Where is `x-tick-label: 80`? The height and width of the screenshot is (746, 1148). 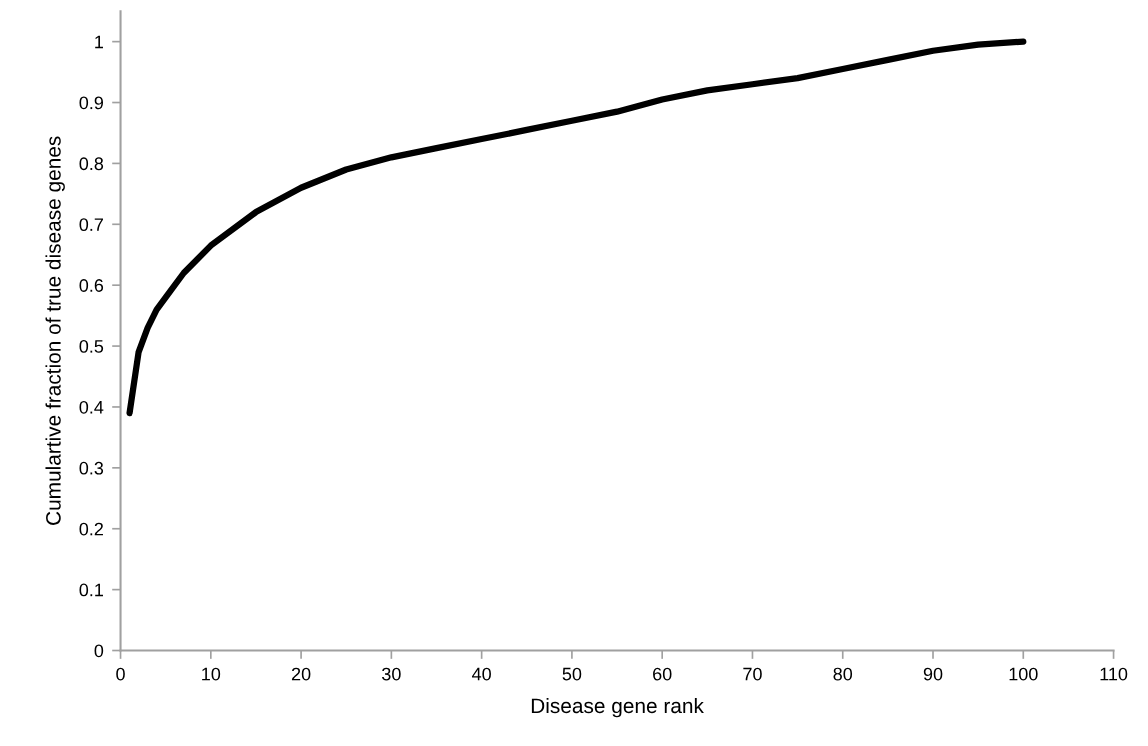
x-tick-label: 80 is located at coordinates (843, 674).